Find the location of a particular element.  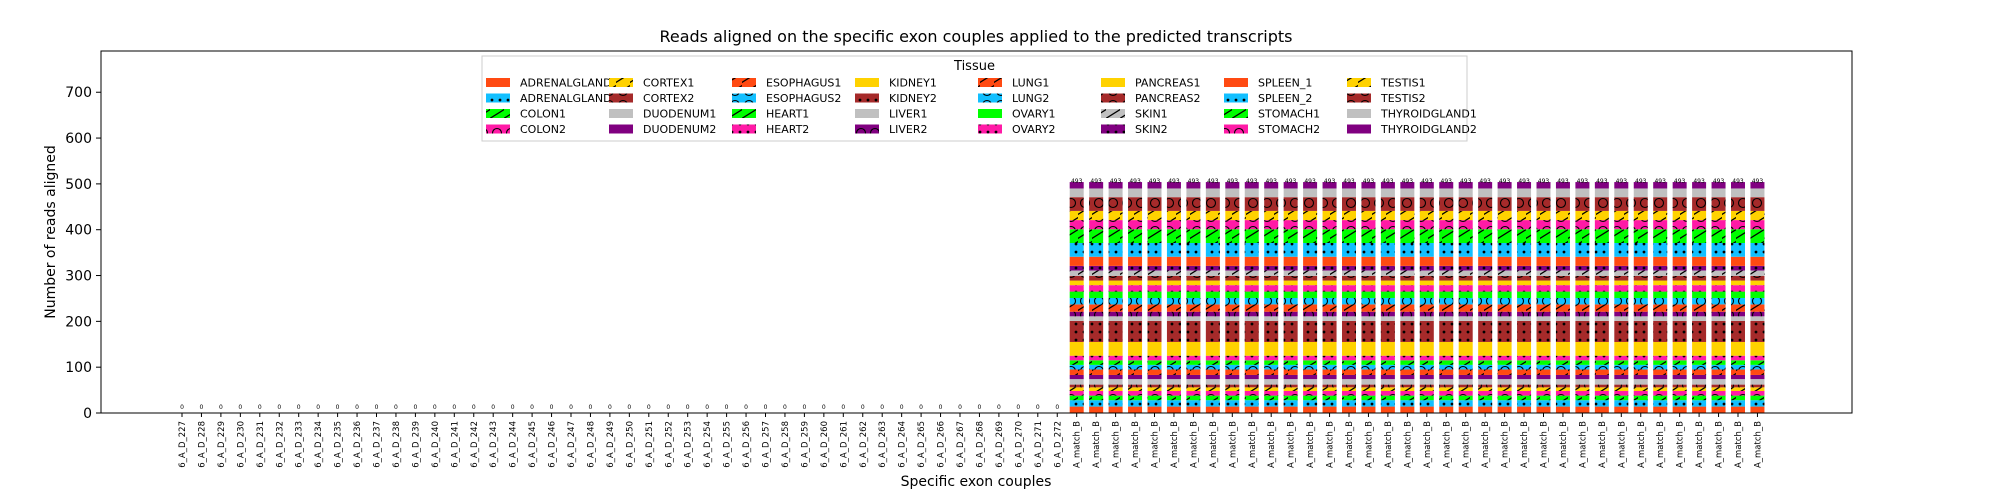

x-tick-label: 6_A_D_271 is located at coordinates (1039, 444).